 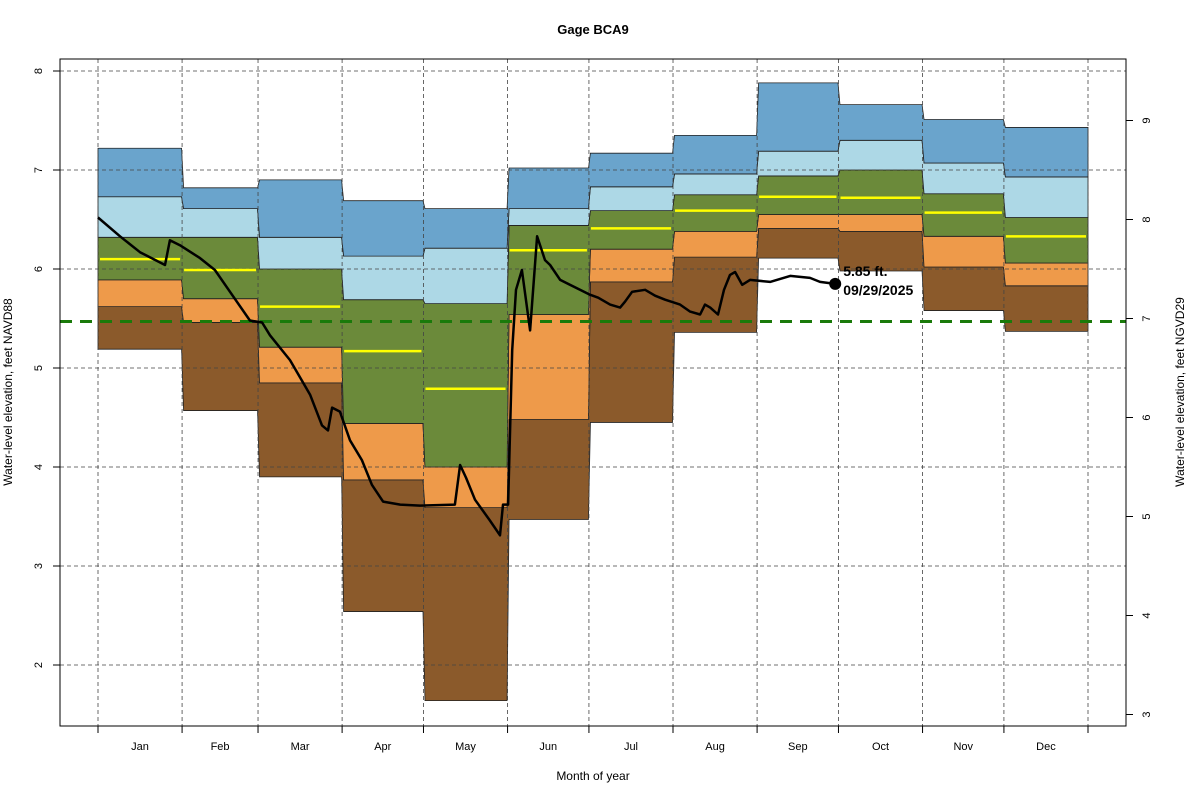 I want to click on y-tick-label-left: 6, so click(x=39, y=269).